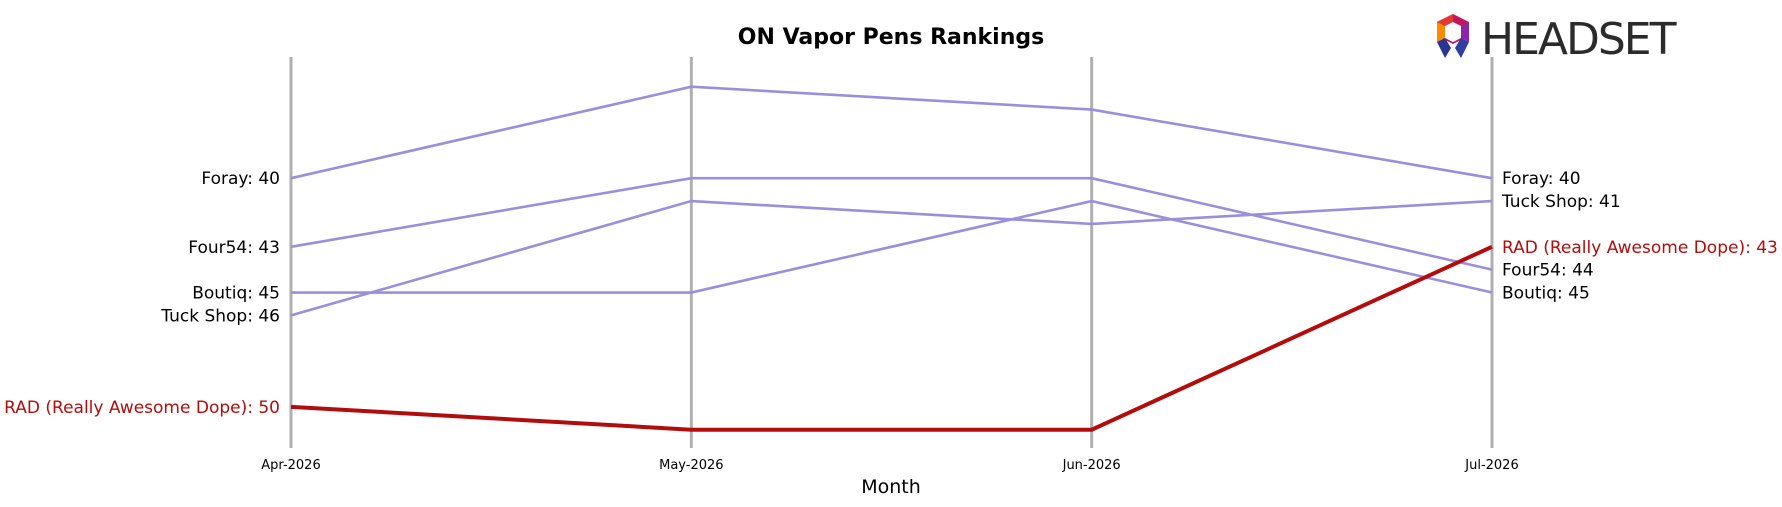 Image resolution: width=1782 pixels, height=507 pixels. Describe the element at coordinates (240, 179) in the screenshot. I see `start-label-foray: Foray: 40` at that location.